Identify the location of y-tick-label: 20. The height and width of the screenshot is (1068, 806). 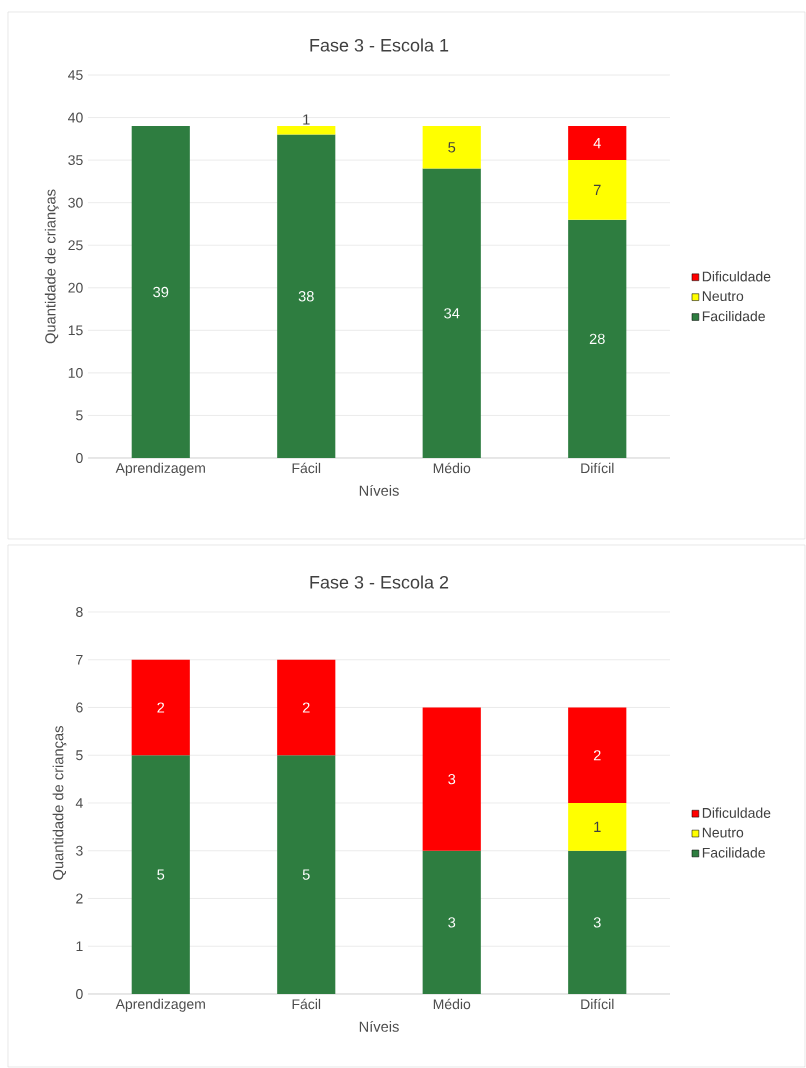
(75, 287).